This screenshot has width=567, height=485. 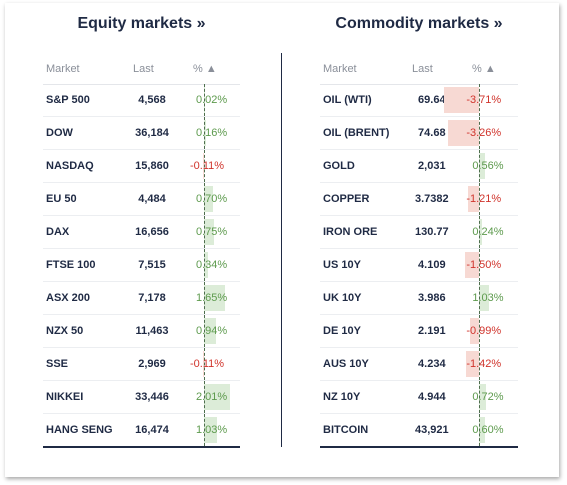 What do you see at coordinates (419, 447) in the screenshot?
I see `commodity-table-bottom-rule` at bounding box center [419, 447].